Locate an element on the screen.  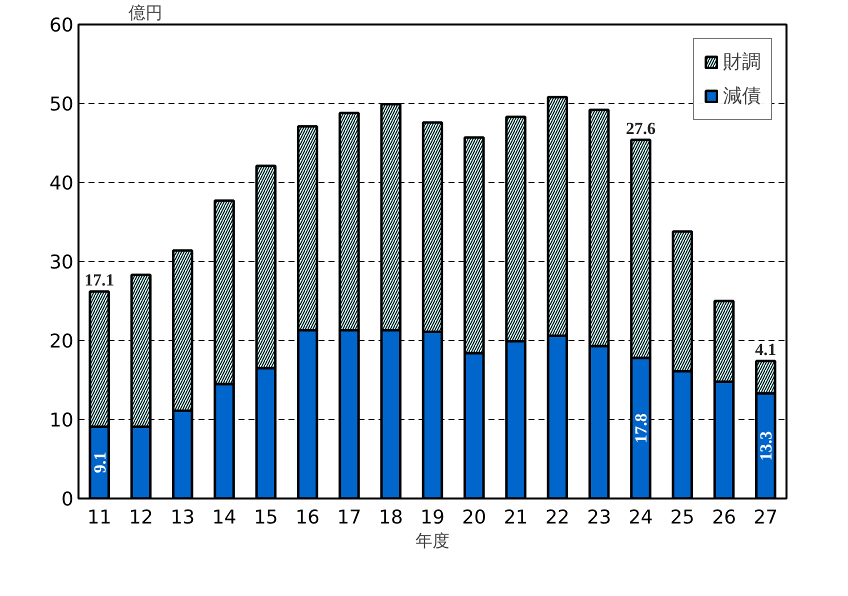
y-tick-label: 0 is located at coordinates (67, 499).